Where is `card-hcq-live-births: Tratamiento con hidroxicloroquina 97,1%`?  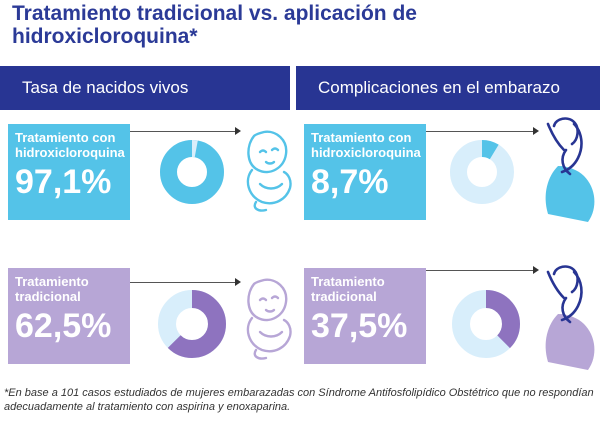 card-hcq-live-births: Tratamiento con hidroxicloroquina 97,1% is located at coordinates (69, 172).